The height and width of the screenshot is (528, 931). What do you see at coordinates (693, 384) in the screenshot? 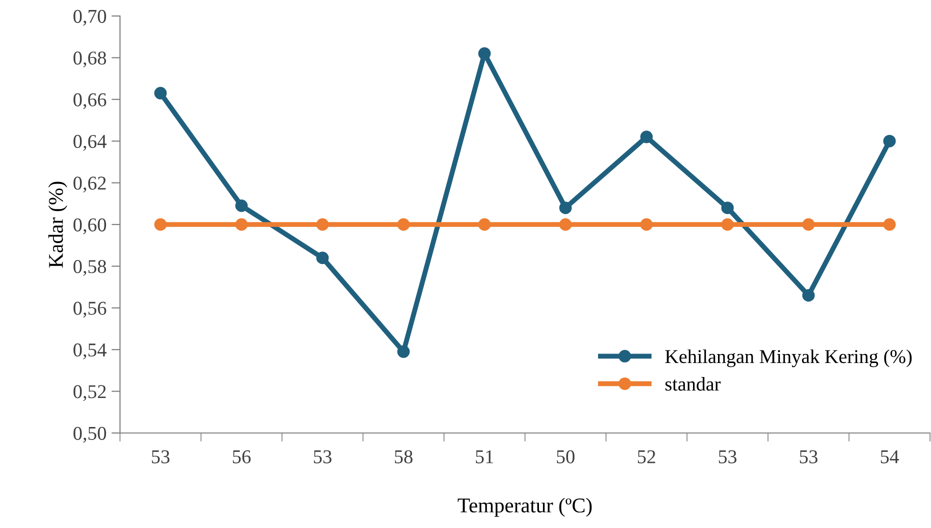
I see `legend-label: standar` at bounding box center [693, 384].